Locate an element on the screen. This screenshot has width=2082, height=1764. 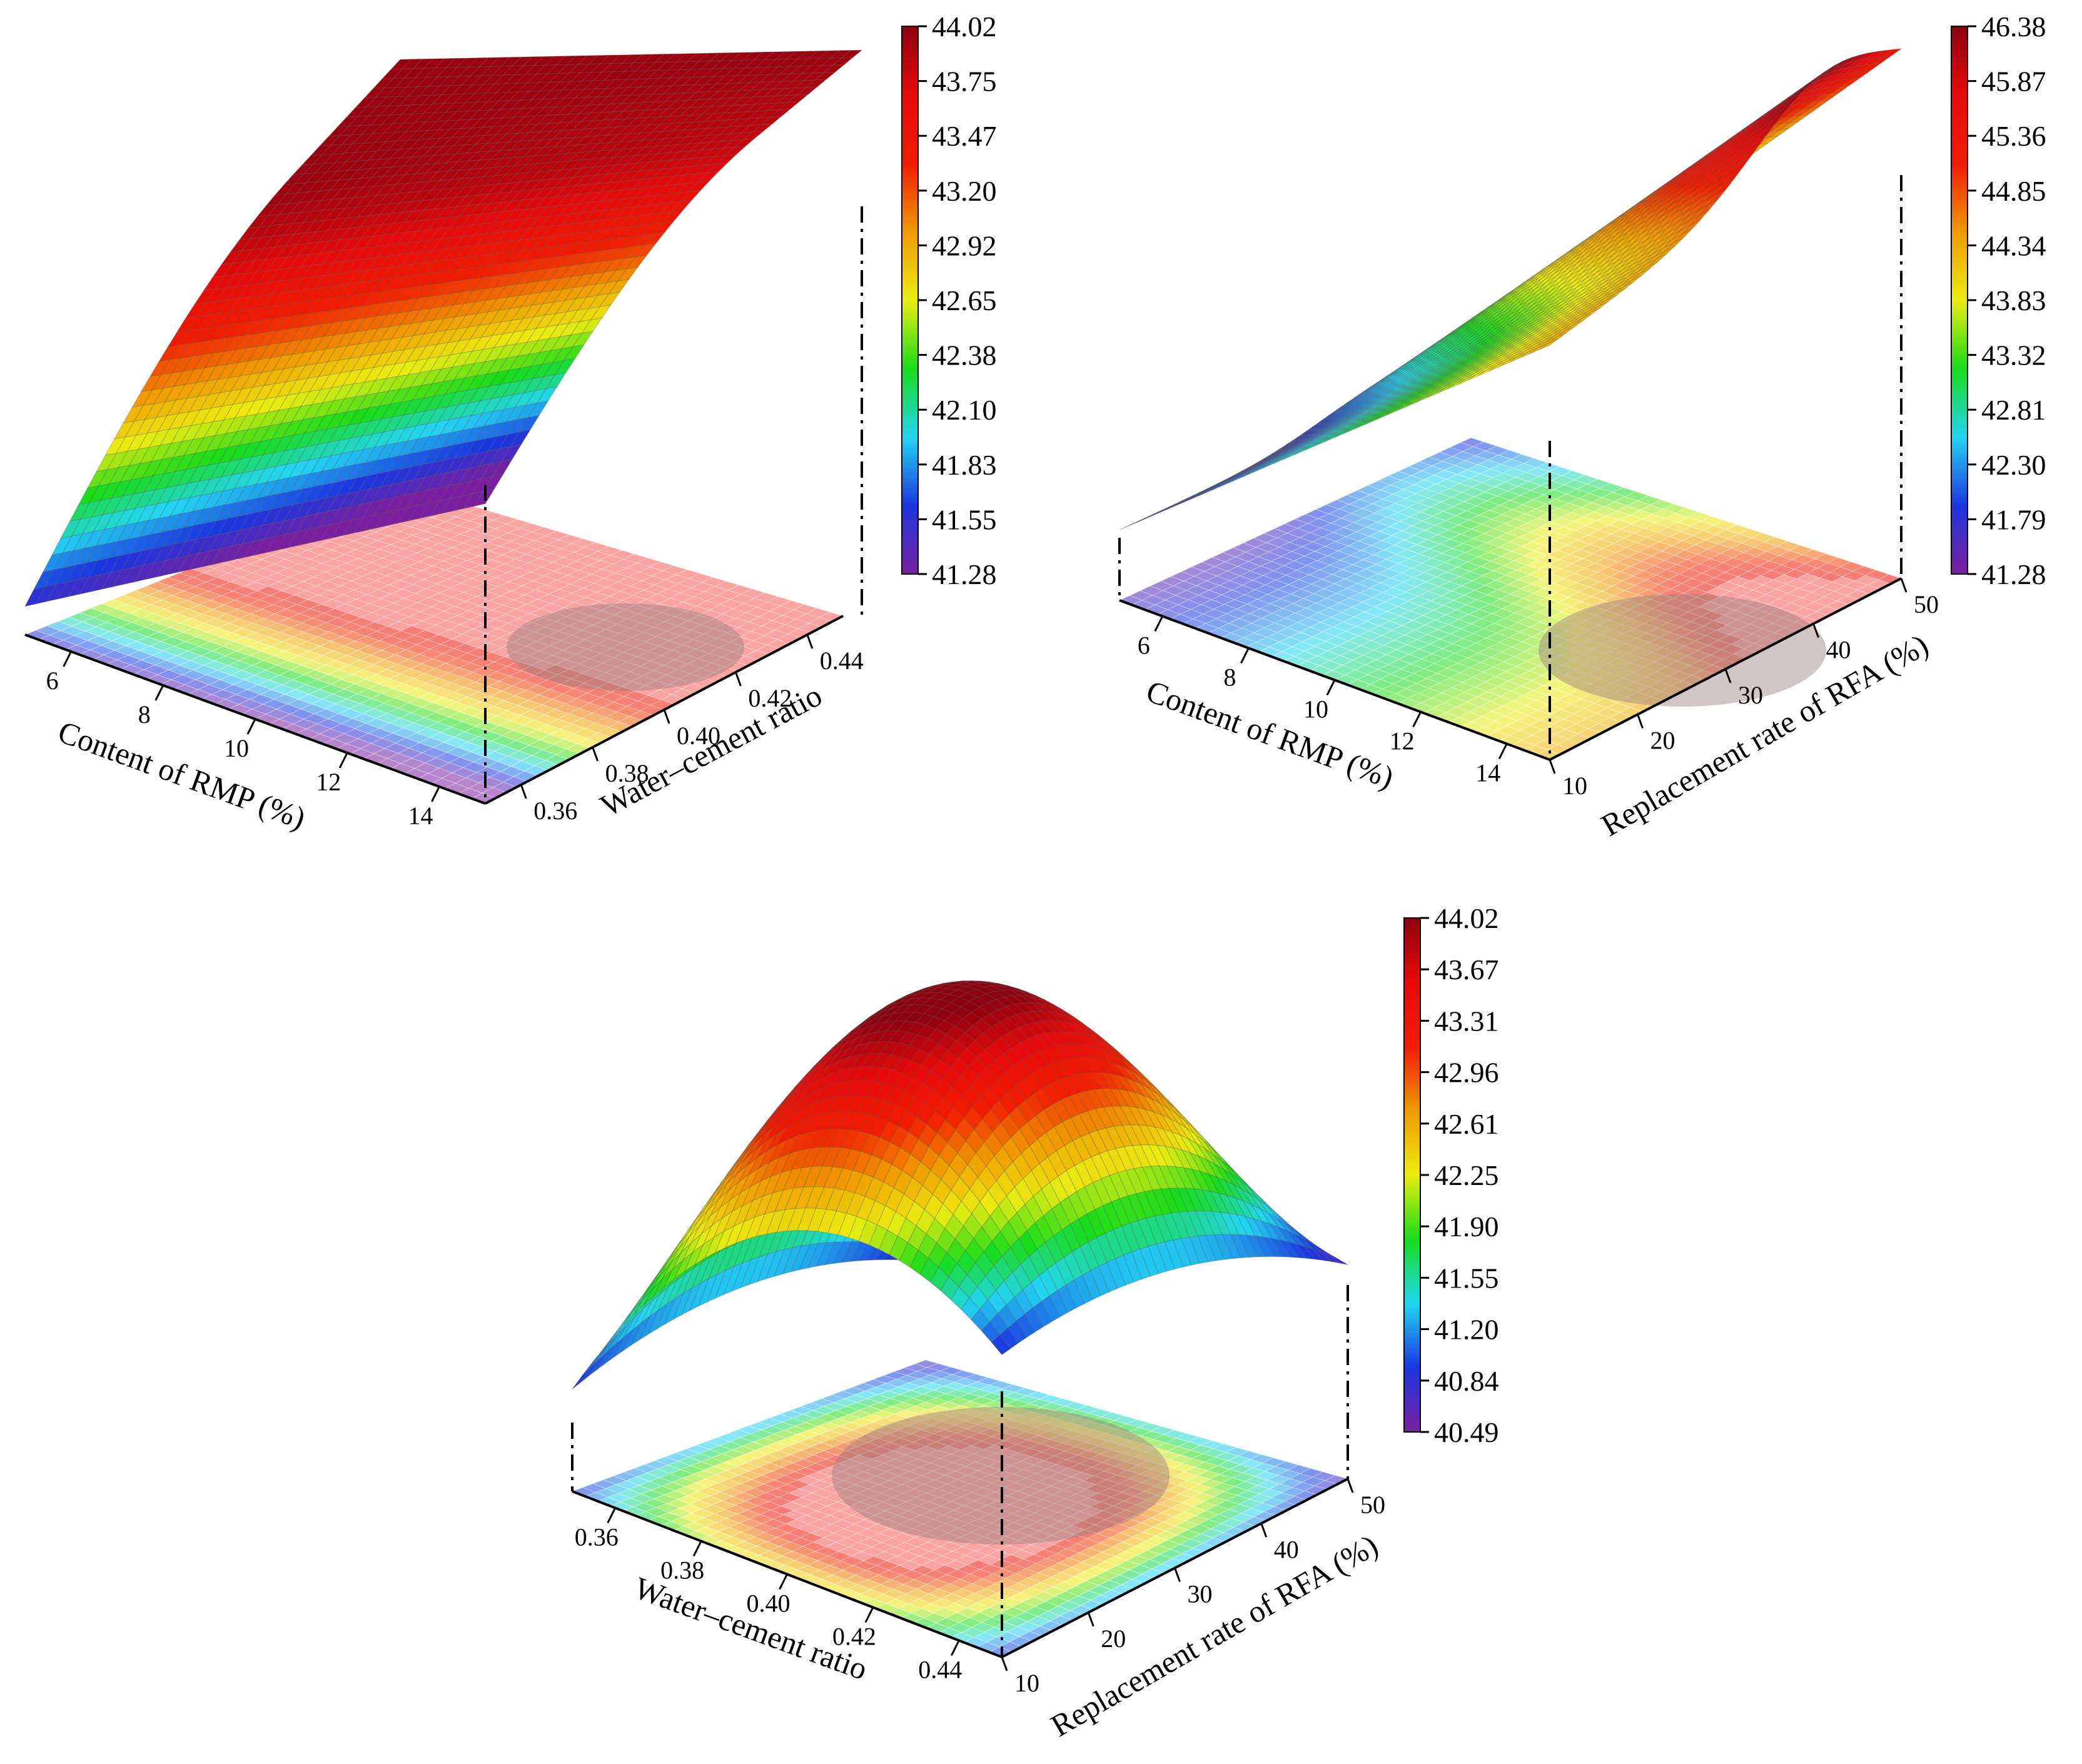
colorbar-tick-label: 43.20 is located at coordinates (964, 191).